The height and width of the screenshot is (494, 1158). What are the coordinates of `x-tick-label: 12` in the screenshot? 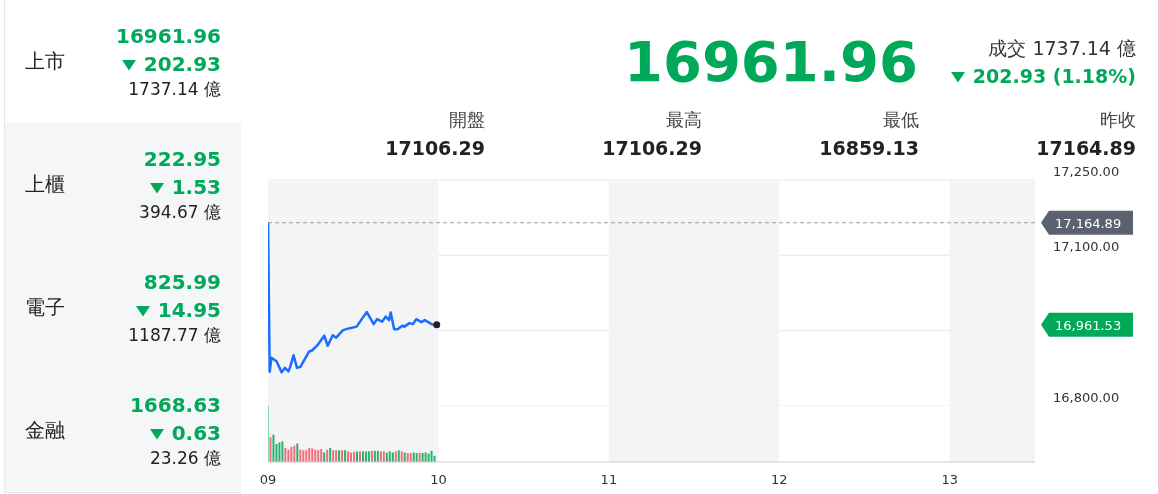 It's located at (779, 479).